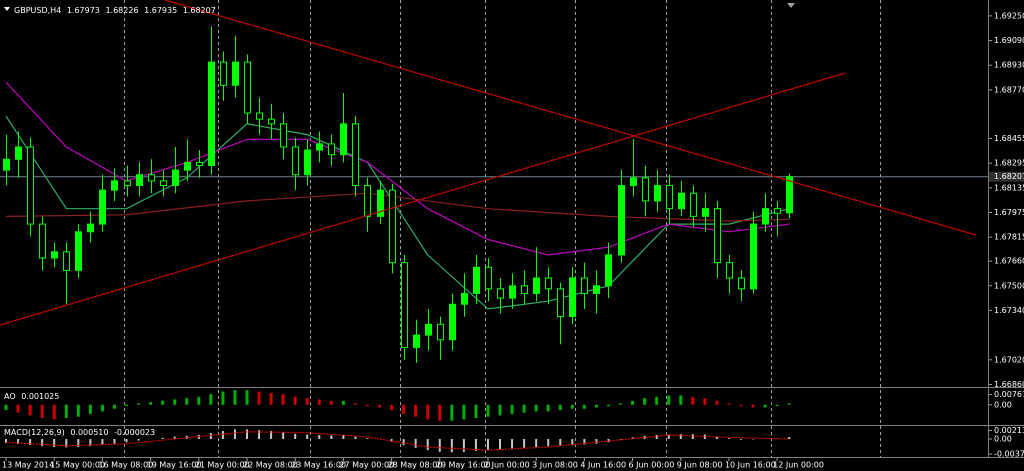 This screenshot has height=471, width=1024. Describe the element at coordinates (1009, 138) in the screenshot. I see `y-tick-label: 1.68455` at that location.